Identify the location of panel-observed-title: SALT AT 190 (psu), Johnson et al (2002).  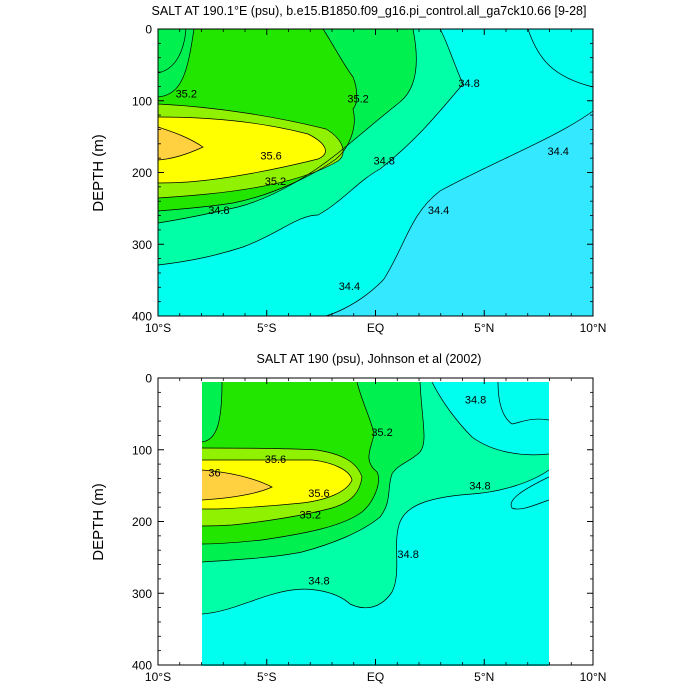
(369, 359).